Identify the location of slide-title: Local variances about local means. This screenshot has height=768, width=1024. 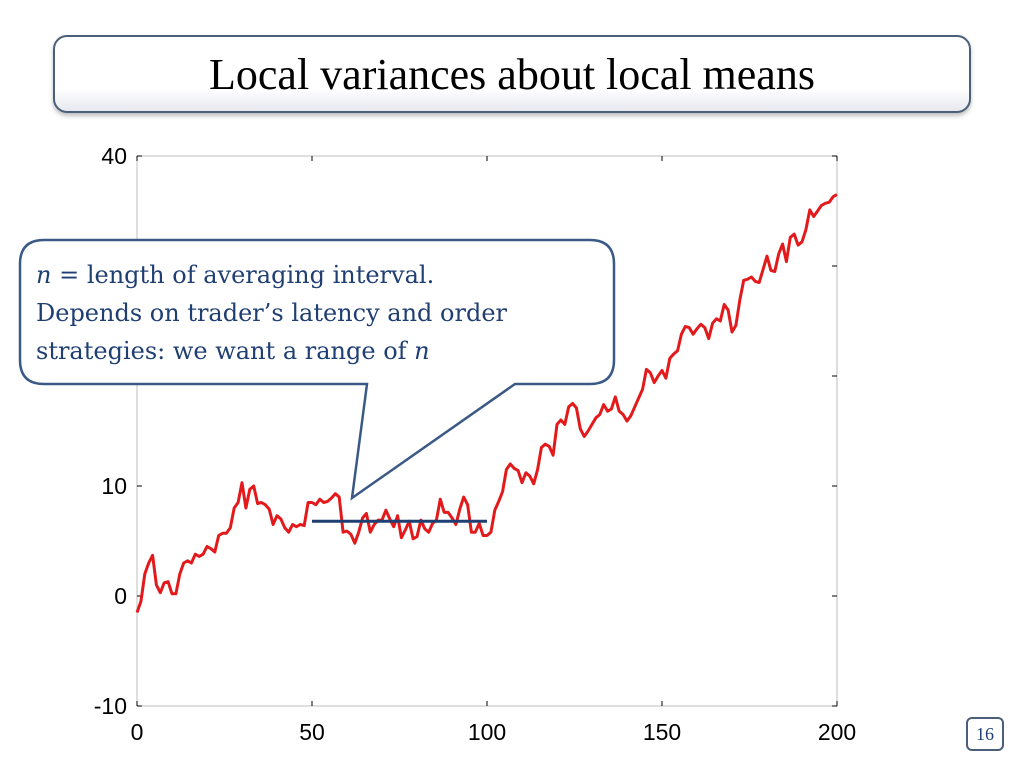
(512, 74).